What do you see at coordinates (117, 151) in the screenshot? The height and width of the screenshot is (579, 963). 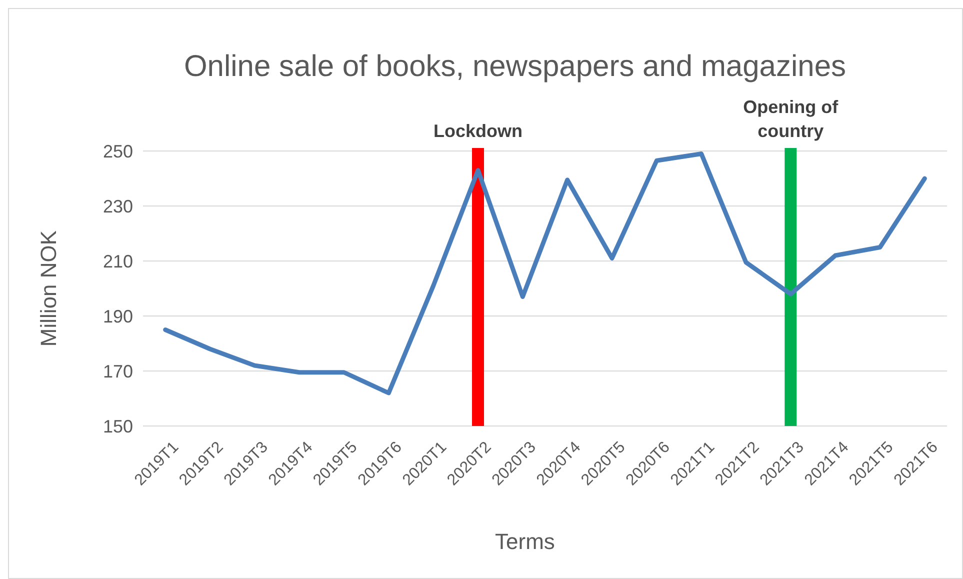 I see `y-tick-label: 250` at bounding box center [117, 151].